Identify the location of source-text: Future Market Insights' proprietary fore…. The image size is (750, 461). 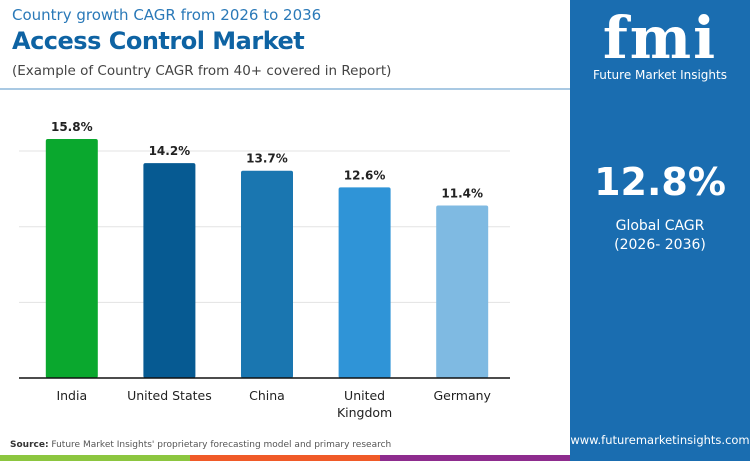
(220, 445).